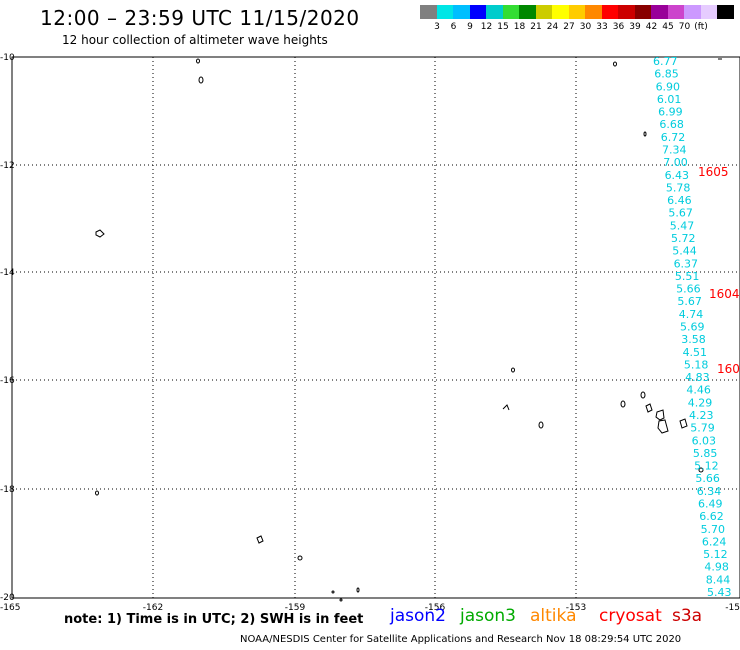 Image resolution: width=740 pixels, height=650 pixels. Describe the element at coordinates (705, 453) in the screenshot. I see `wave-height-value: 5.85` at that location.